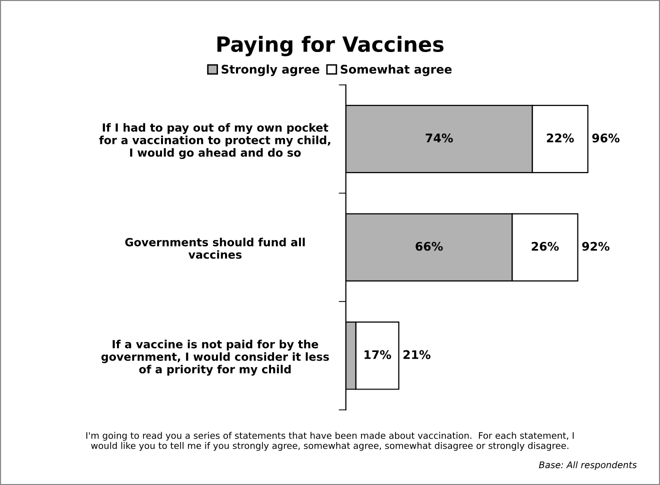 The height and width of the screenshot is (485, 660). What do you see at coordinates (378, 355) in the screenshot?
I see `data-label: 17%` at bounding box center [378, 355].